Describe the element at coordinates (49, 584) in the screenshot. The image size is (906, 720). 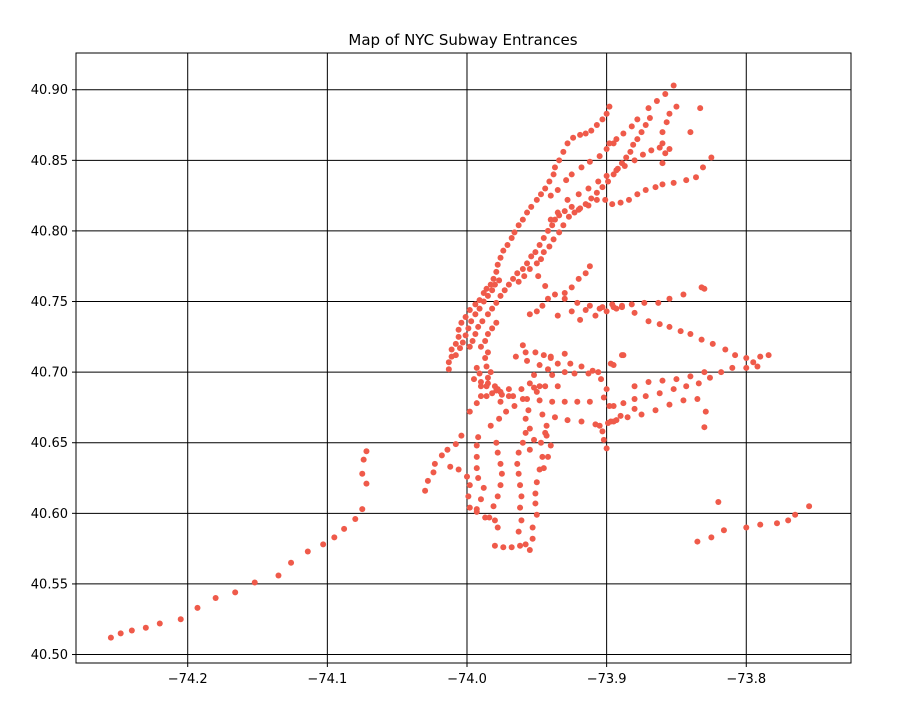
I see `y-tick-label: 40.55` at that location.